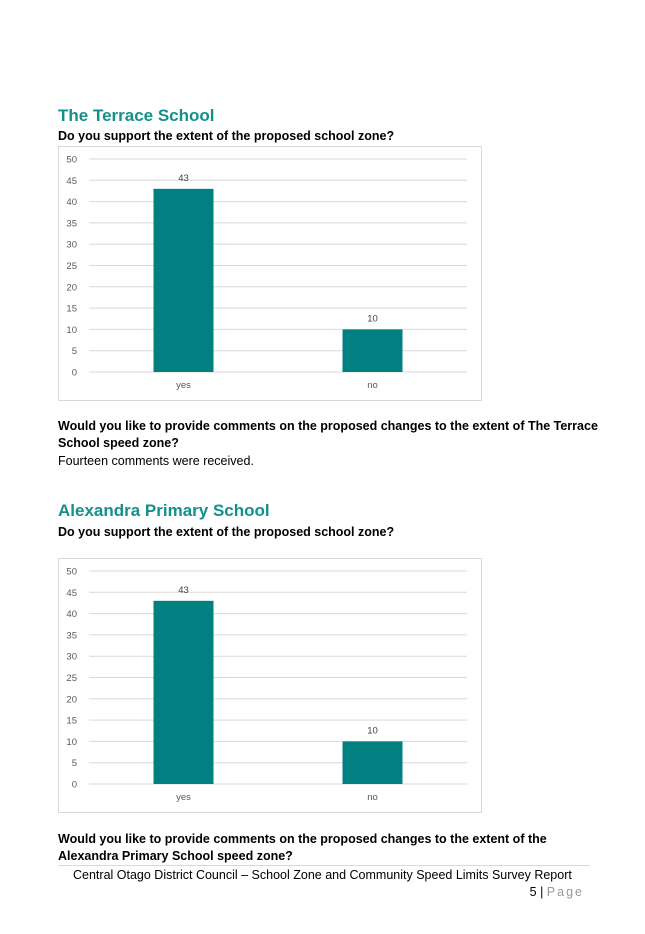 The width and height of the screenshot is (645, 934). Describe the element at coordinates (533, 892) in the screenshot. I see `page-number-value: 5` at that location.